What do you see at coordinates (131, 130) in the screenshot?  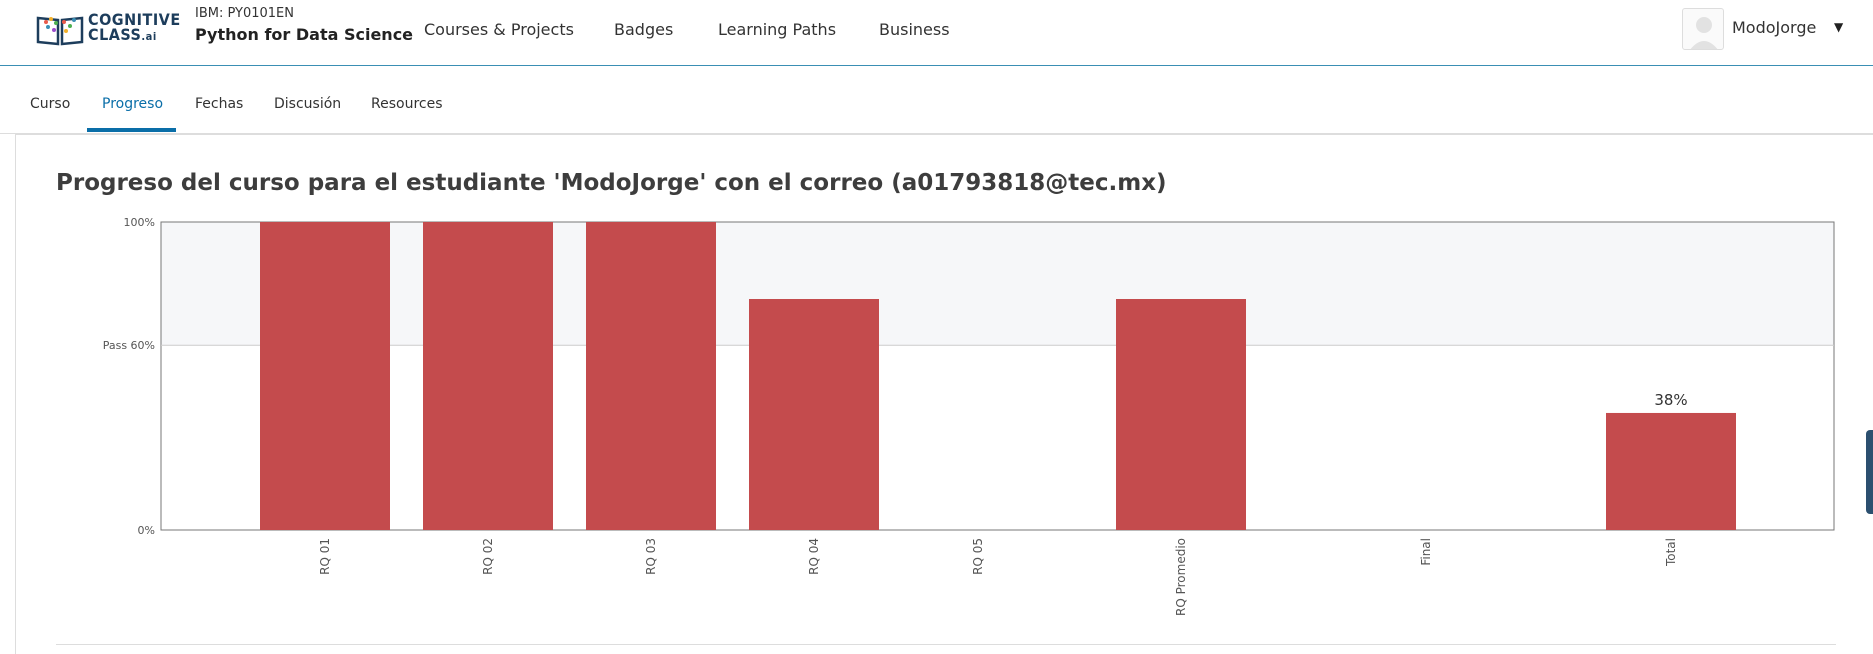 I see `active-tab-indicator` at bounding box center [131, 130].